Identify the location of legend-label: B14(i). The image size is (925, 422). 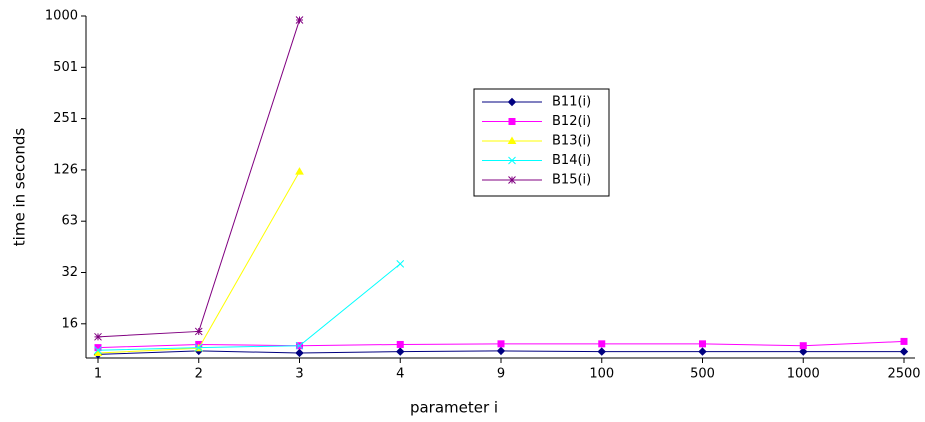
(571, 160).